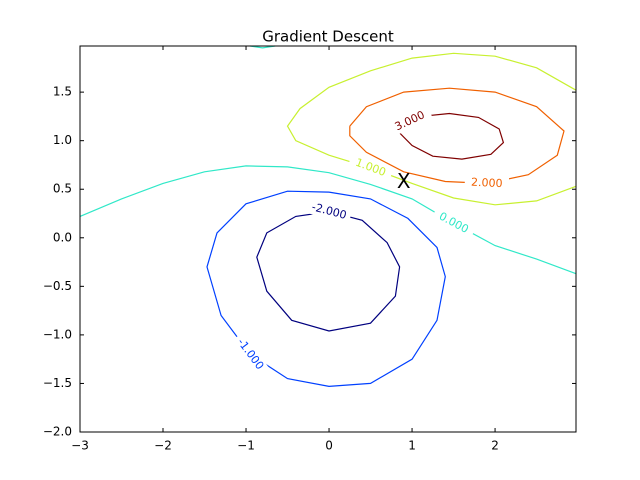  I want to click on chart-title: Gradient Descent, so click(328, 37).